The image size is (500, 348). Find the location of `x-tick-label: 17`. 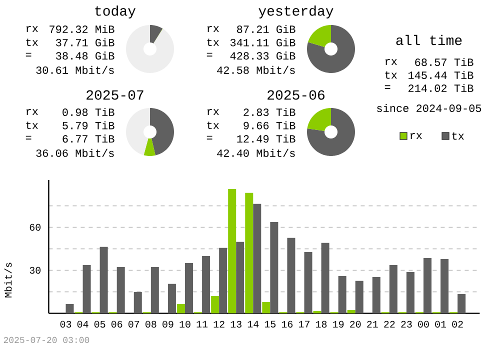

x-tick-label: 17 is located at coordinates (304, 324).